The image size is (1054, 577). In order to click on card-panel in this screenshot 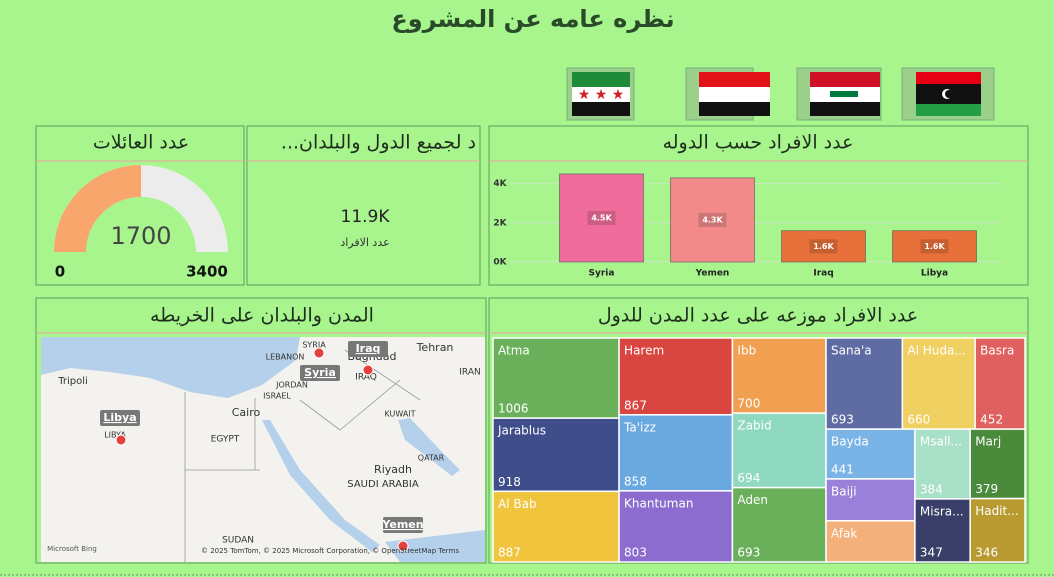, I will do `click(363, 205)`.